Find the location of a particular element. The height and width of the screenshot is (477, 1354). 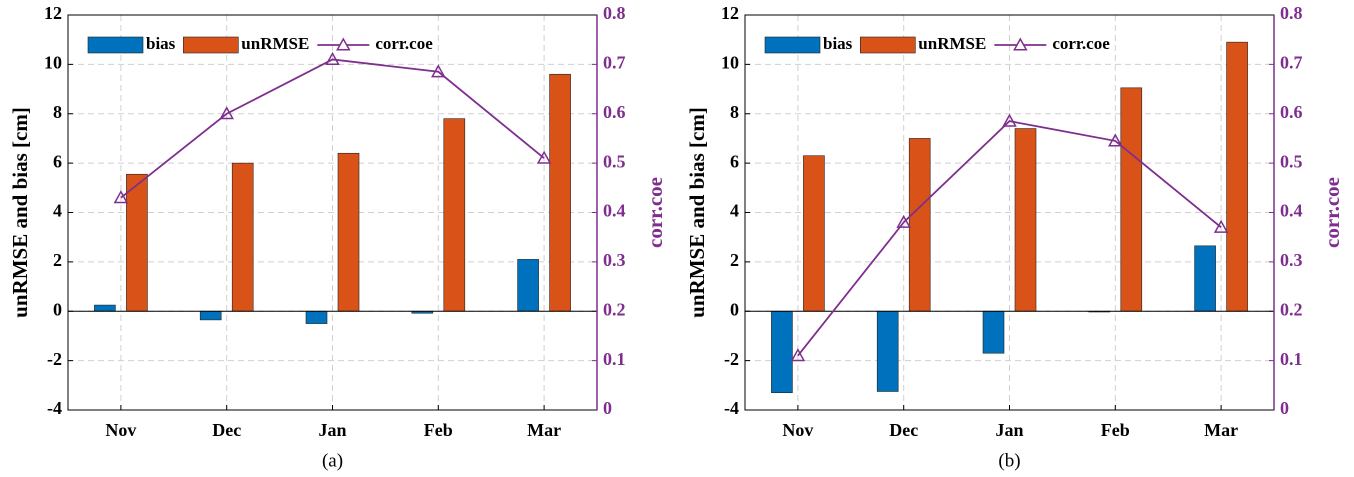

caption: (b) is located at coordinates (1009, 460).